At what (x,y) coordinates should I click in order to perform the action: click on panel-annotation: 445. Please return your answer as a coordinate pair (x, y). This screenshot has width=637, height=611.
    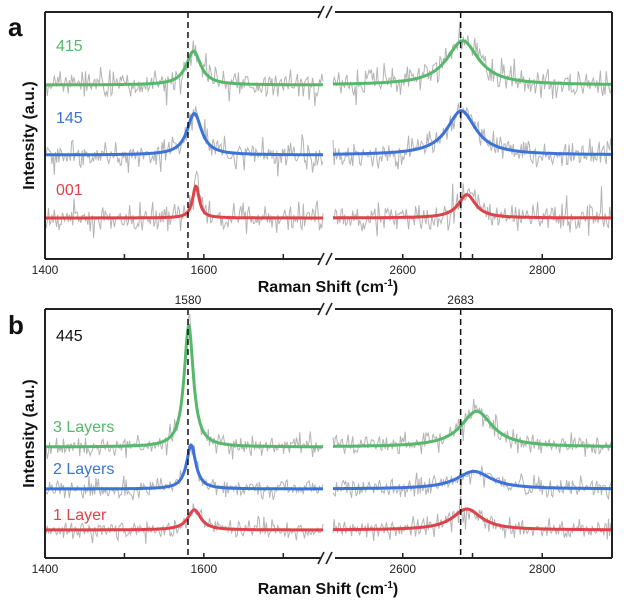
    Looking at the image, I should click on (69, 336).